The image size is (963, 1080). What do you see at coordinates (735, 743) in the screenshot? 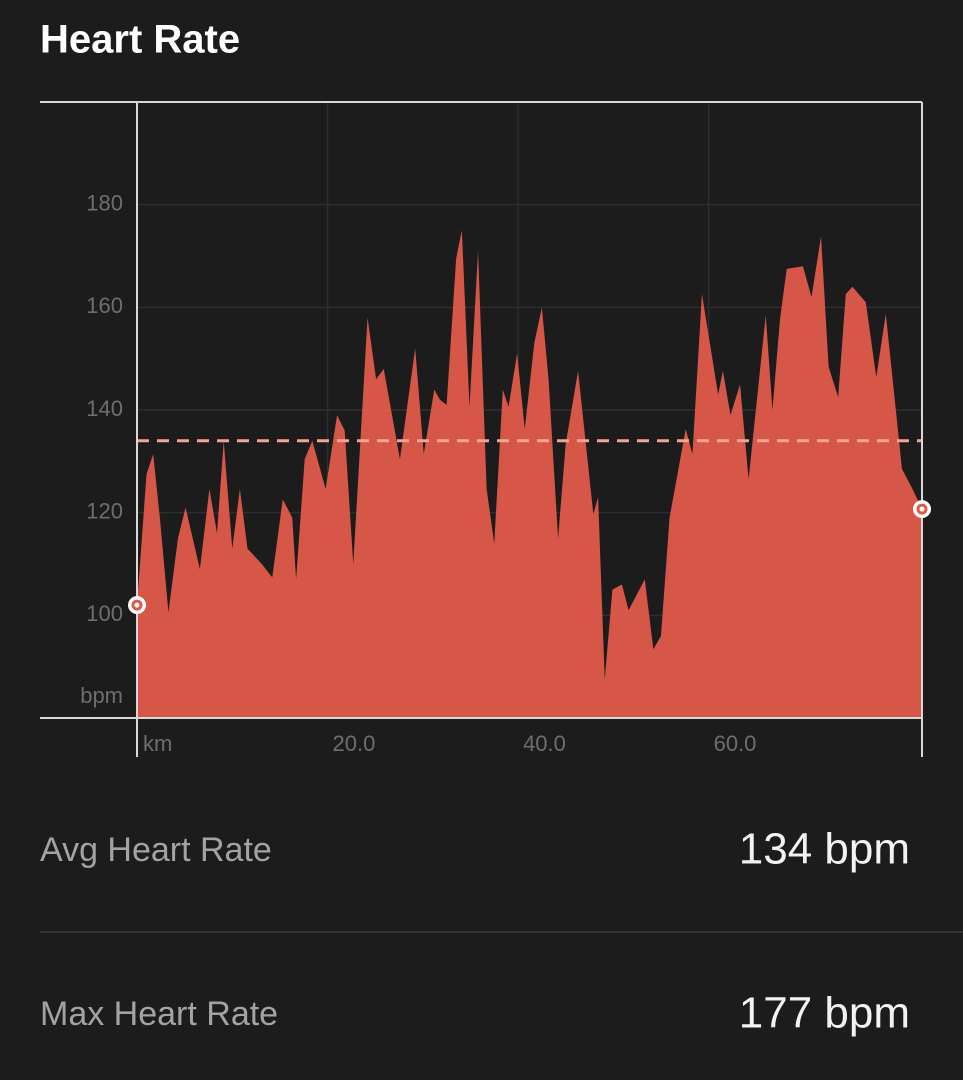
I see `x-tick-label: 60.0` at bounding box center [735, 743].